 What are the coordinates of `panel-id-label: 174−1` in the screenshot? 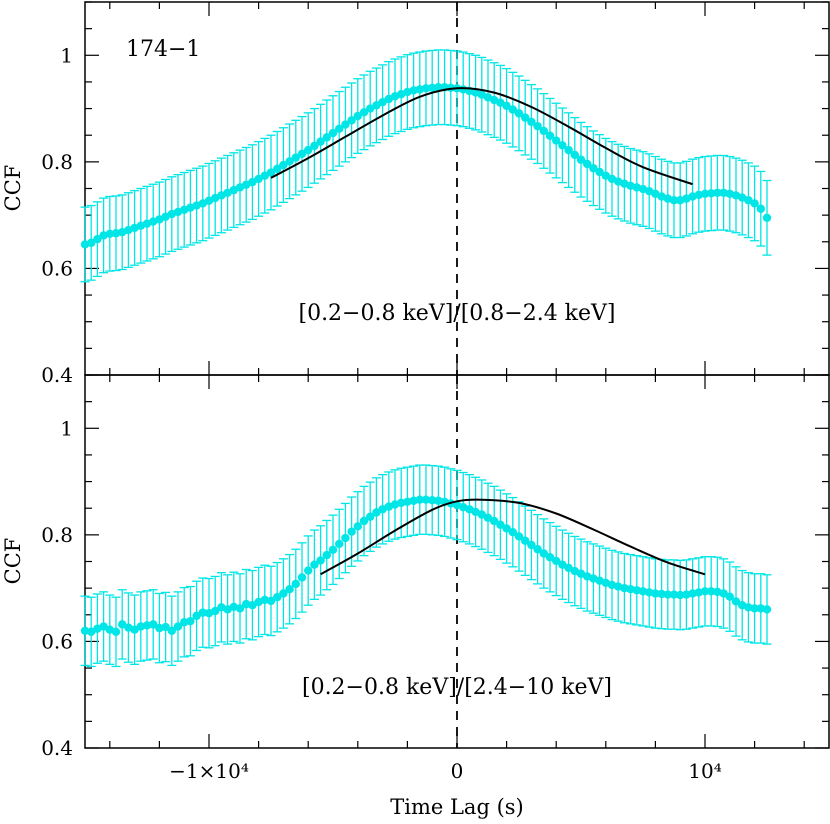 It's located at (163, 49).